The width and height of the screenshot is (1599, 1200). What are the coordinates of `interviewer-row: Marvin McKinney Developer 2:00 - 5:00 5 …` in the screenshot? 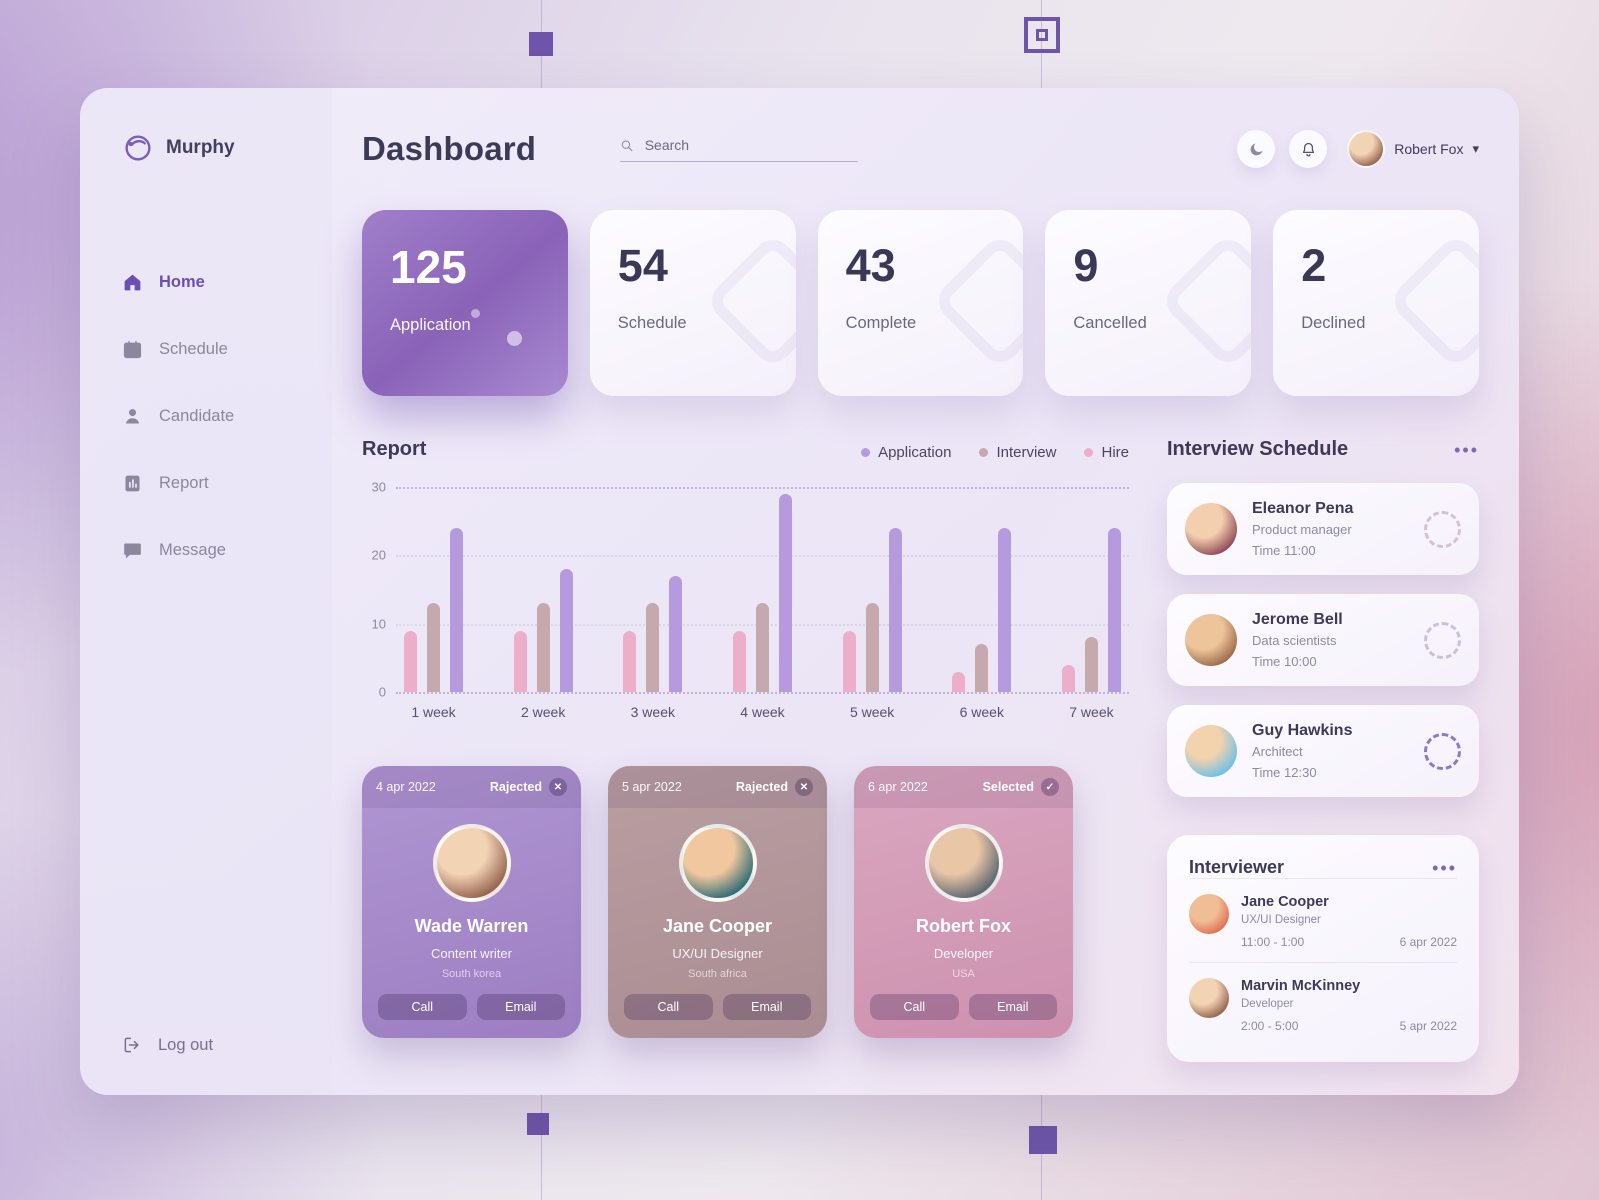 It's located at (1323, 1004).